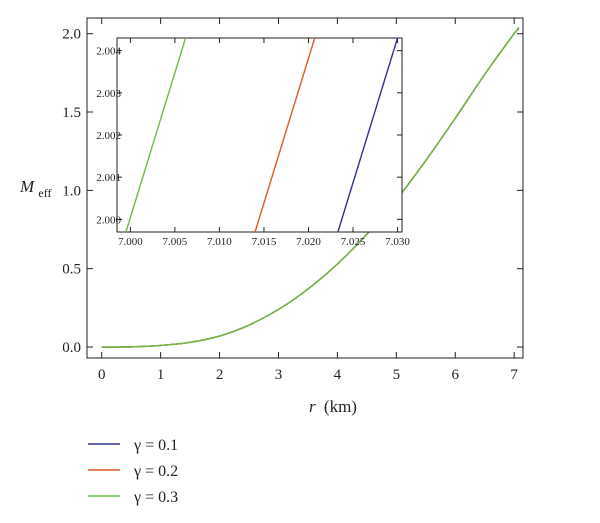 The image size is (600, 523). Describe the element at coordinates (102, 375) in the screenshot. I see `x-tick-label: 0` at that location.